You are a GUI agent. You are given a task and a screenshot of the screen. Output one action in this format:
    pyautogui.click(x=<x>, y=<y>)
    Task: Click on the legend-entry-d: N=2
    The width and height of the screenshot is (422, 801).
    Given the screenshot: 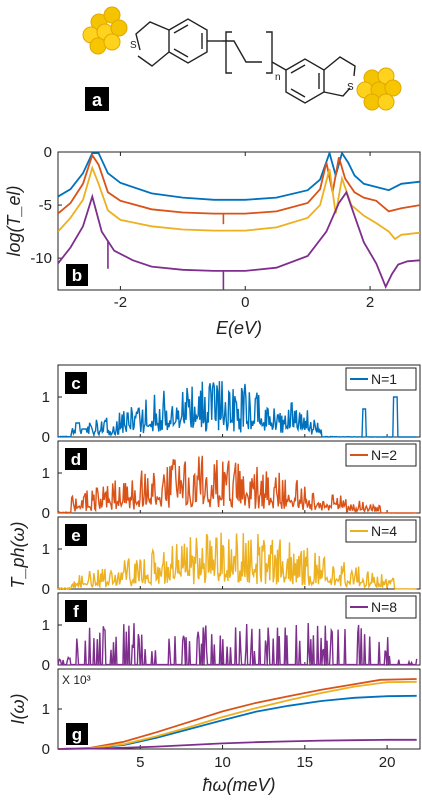 What is the action you would take?
    pyautogui.click(x=384, y=455)
    